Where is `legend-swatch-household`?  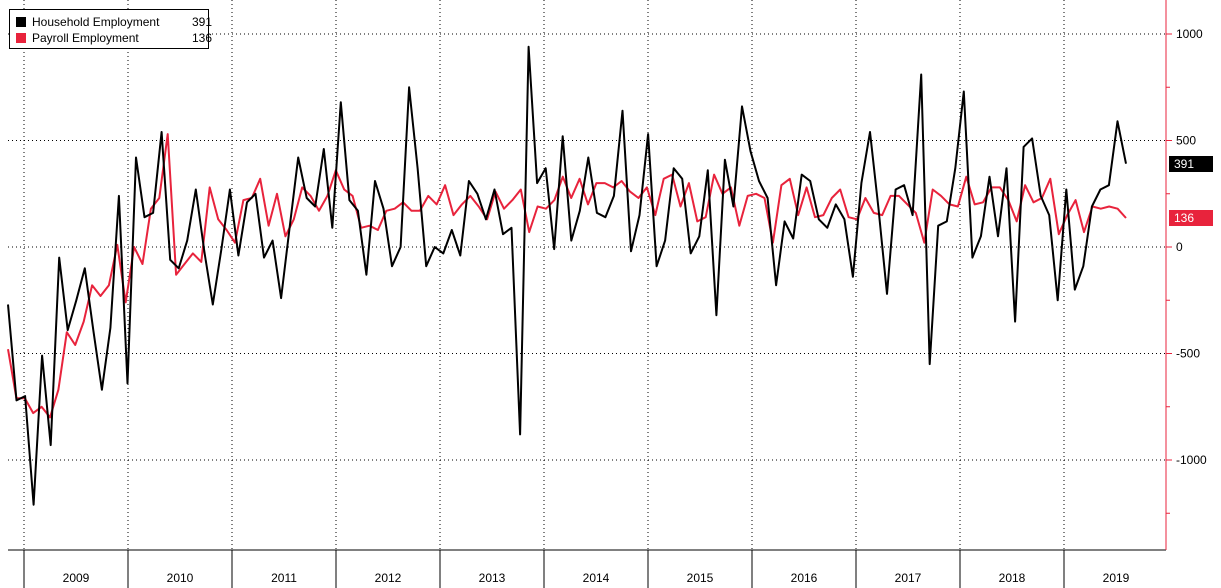
legend-swatch-household is located at coordinates (21, 21).